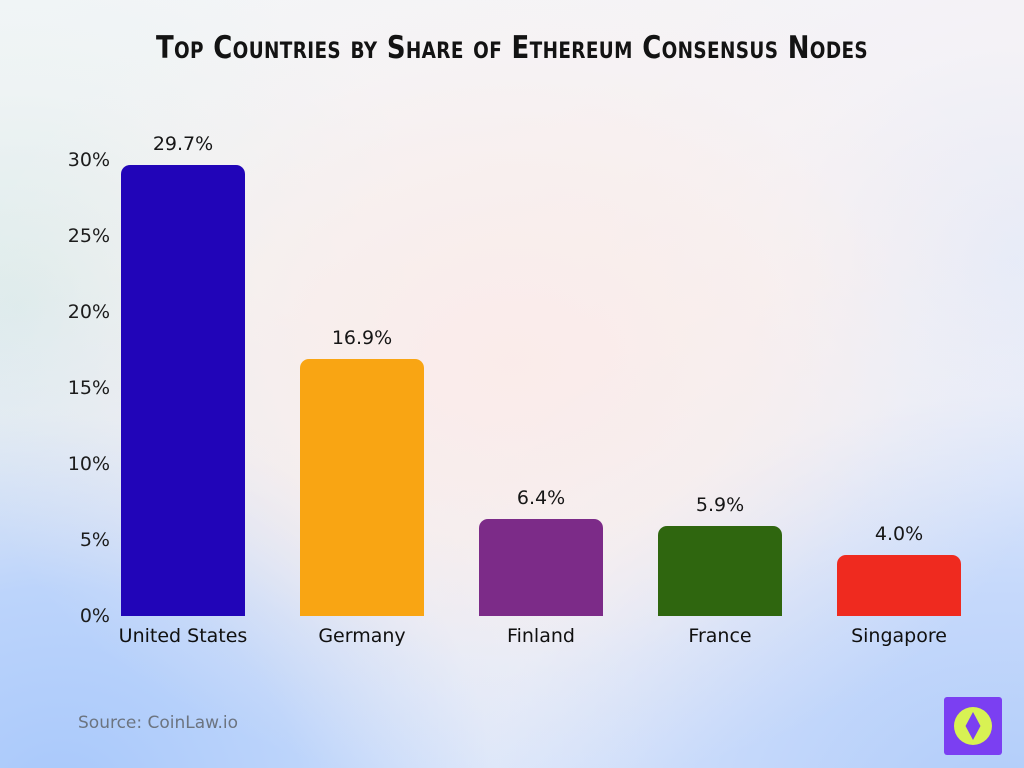 This screenshot has width=1024, height=768. I want to click on bar-group: 29.7% United States, so click(183, 384).